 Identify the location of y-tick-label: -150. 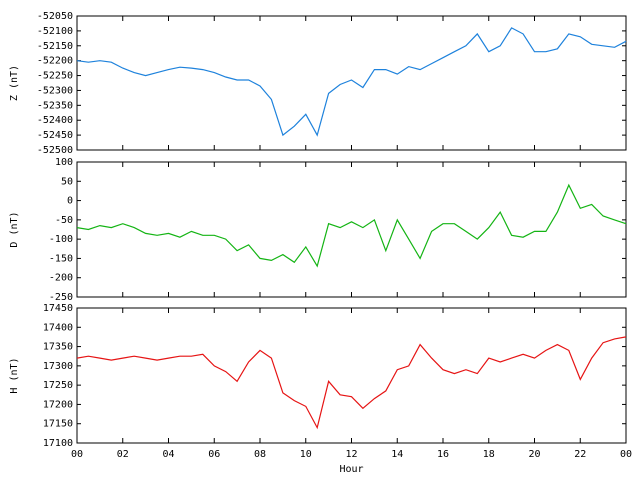
(61, 258).